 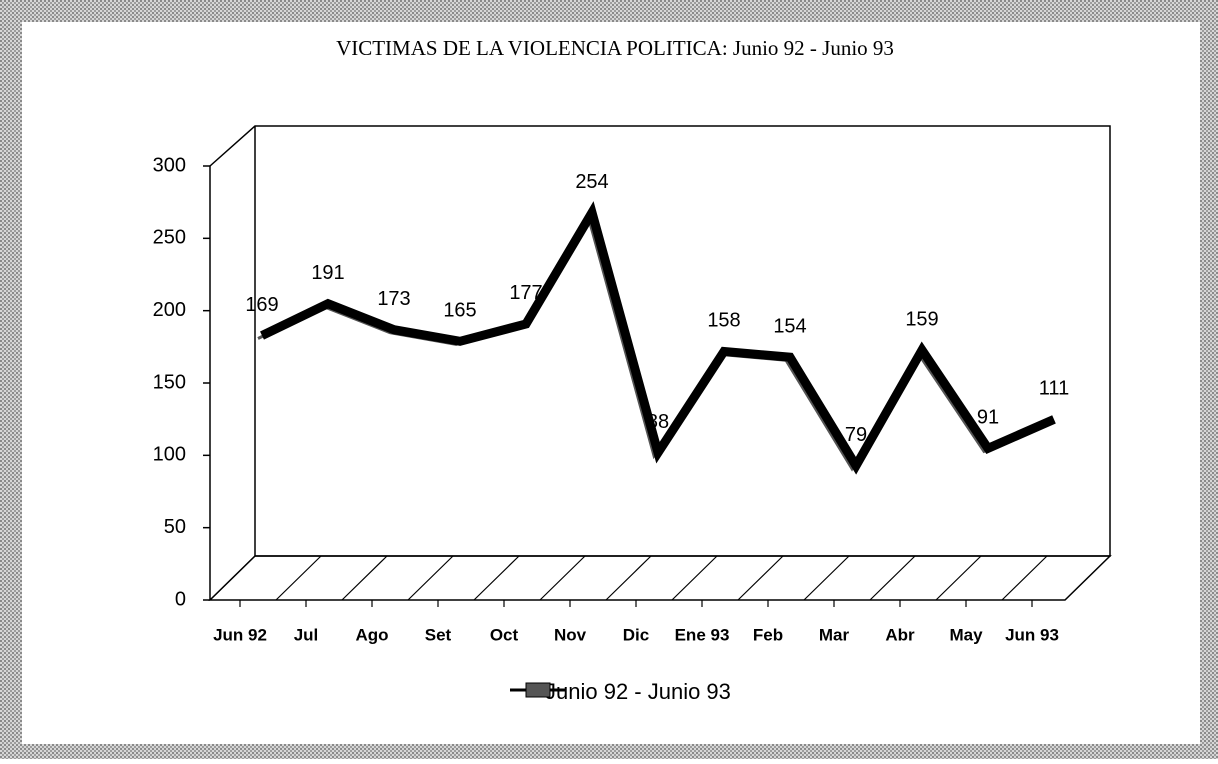 I want to click on data-label: 158, so click(x=723, y=321).